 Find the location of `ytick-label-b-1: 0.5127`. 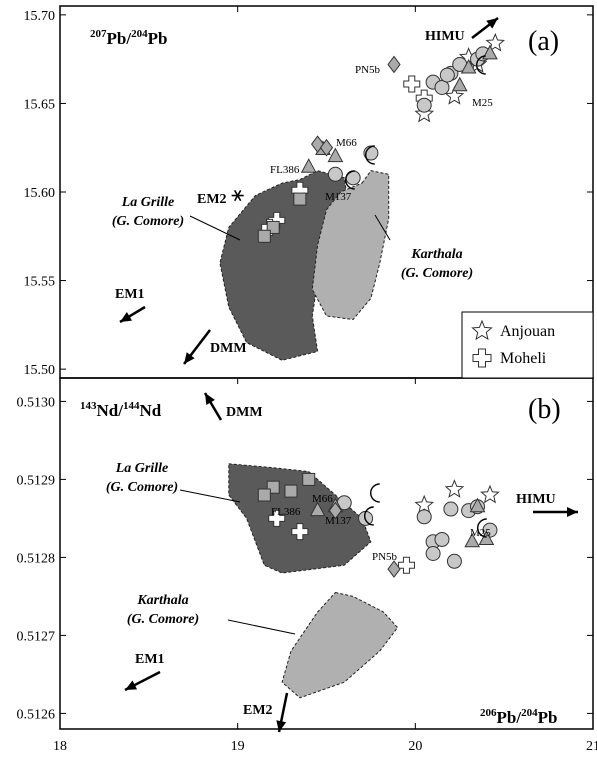

ytick-label-b-1: 0.5127 is located at coordinates (36, 636).